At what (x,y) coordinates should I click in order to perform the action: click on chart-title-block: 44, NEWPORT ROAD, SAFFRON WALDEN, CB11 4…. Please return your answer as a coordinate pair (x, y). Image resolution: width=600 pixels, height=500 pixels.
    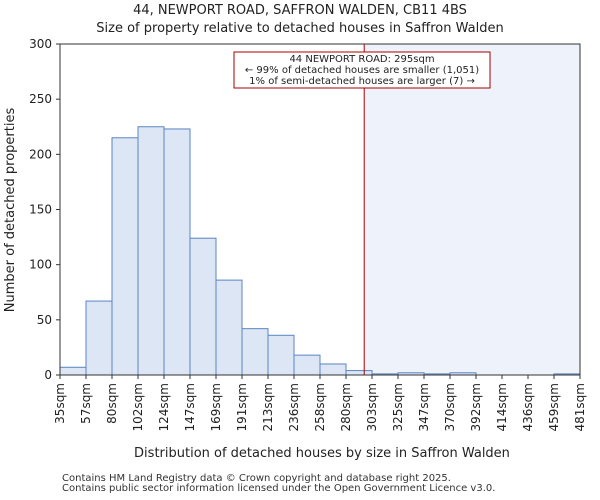
    Looking at the image, I should click on (300, 20).